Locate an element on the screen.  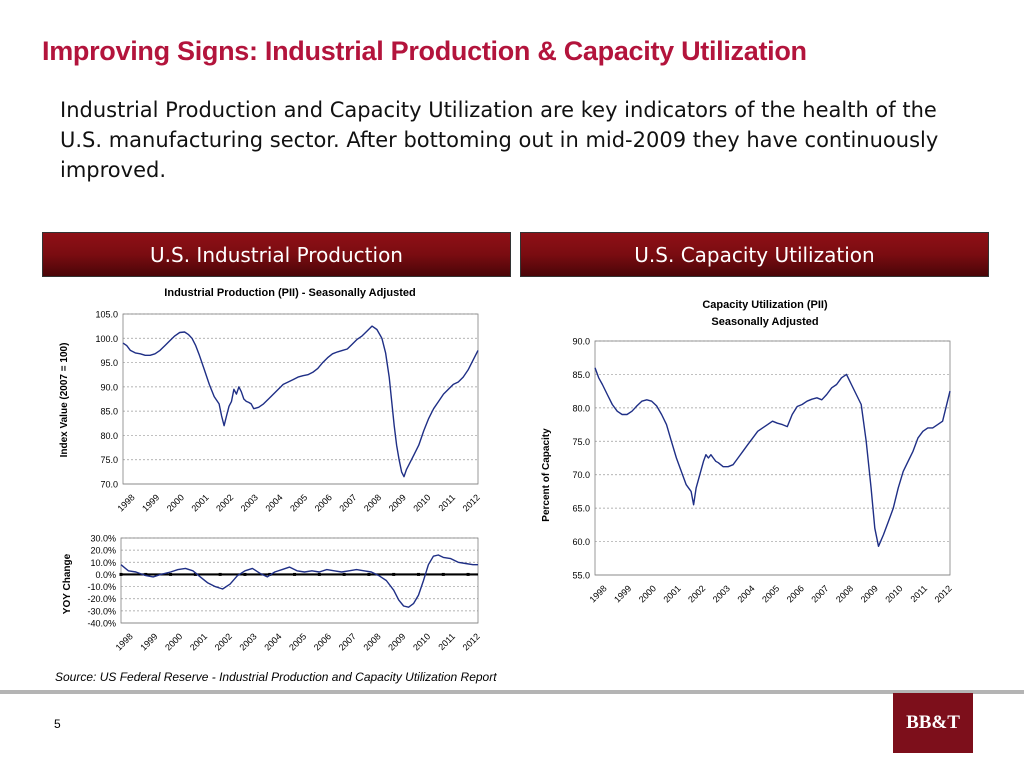
x-tick-label: 2004 is located at coordinates (745, 593).